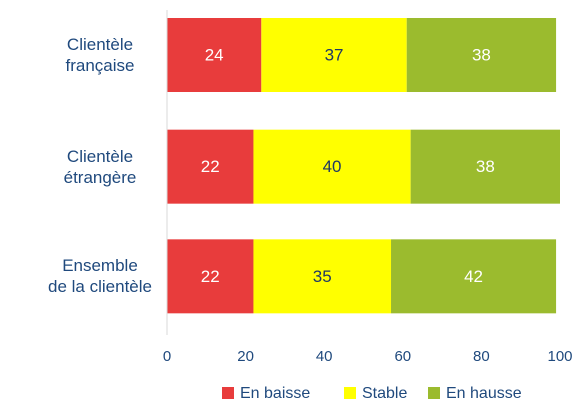  I want to click on x-tick-label: 0, so click(167, 356).